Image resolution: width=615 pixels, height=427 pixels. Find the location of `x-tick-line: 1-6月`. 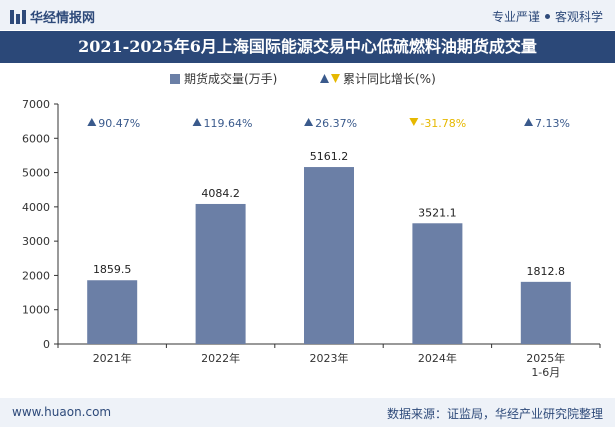

x-tick-line: 1-6月 is located at coordinates (545, 372).